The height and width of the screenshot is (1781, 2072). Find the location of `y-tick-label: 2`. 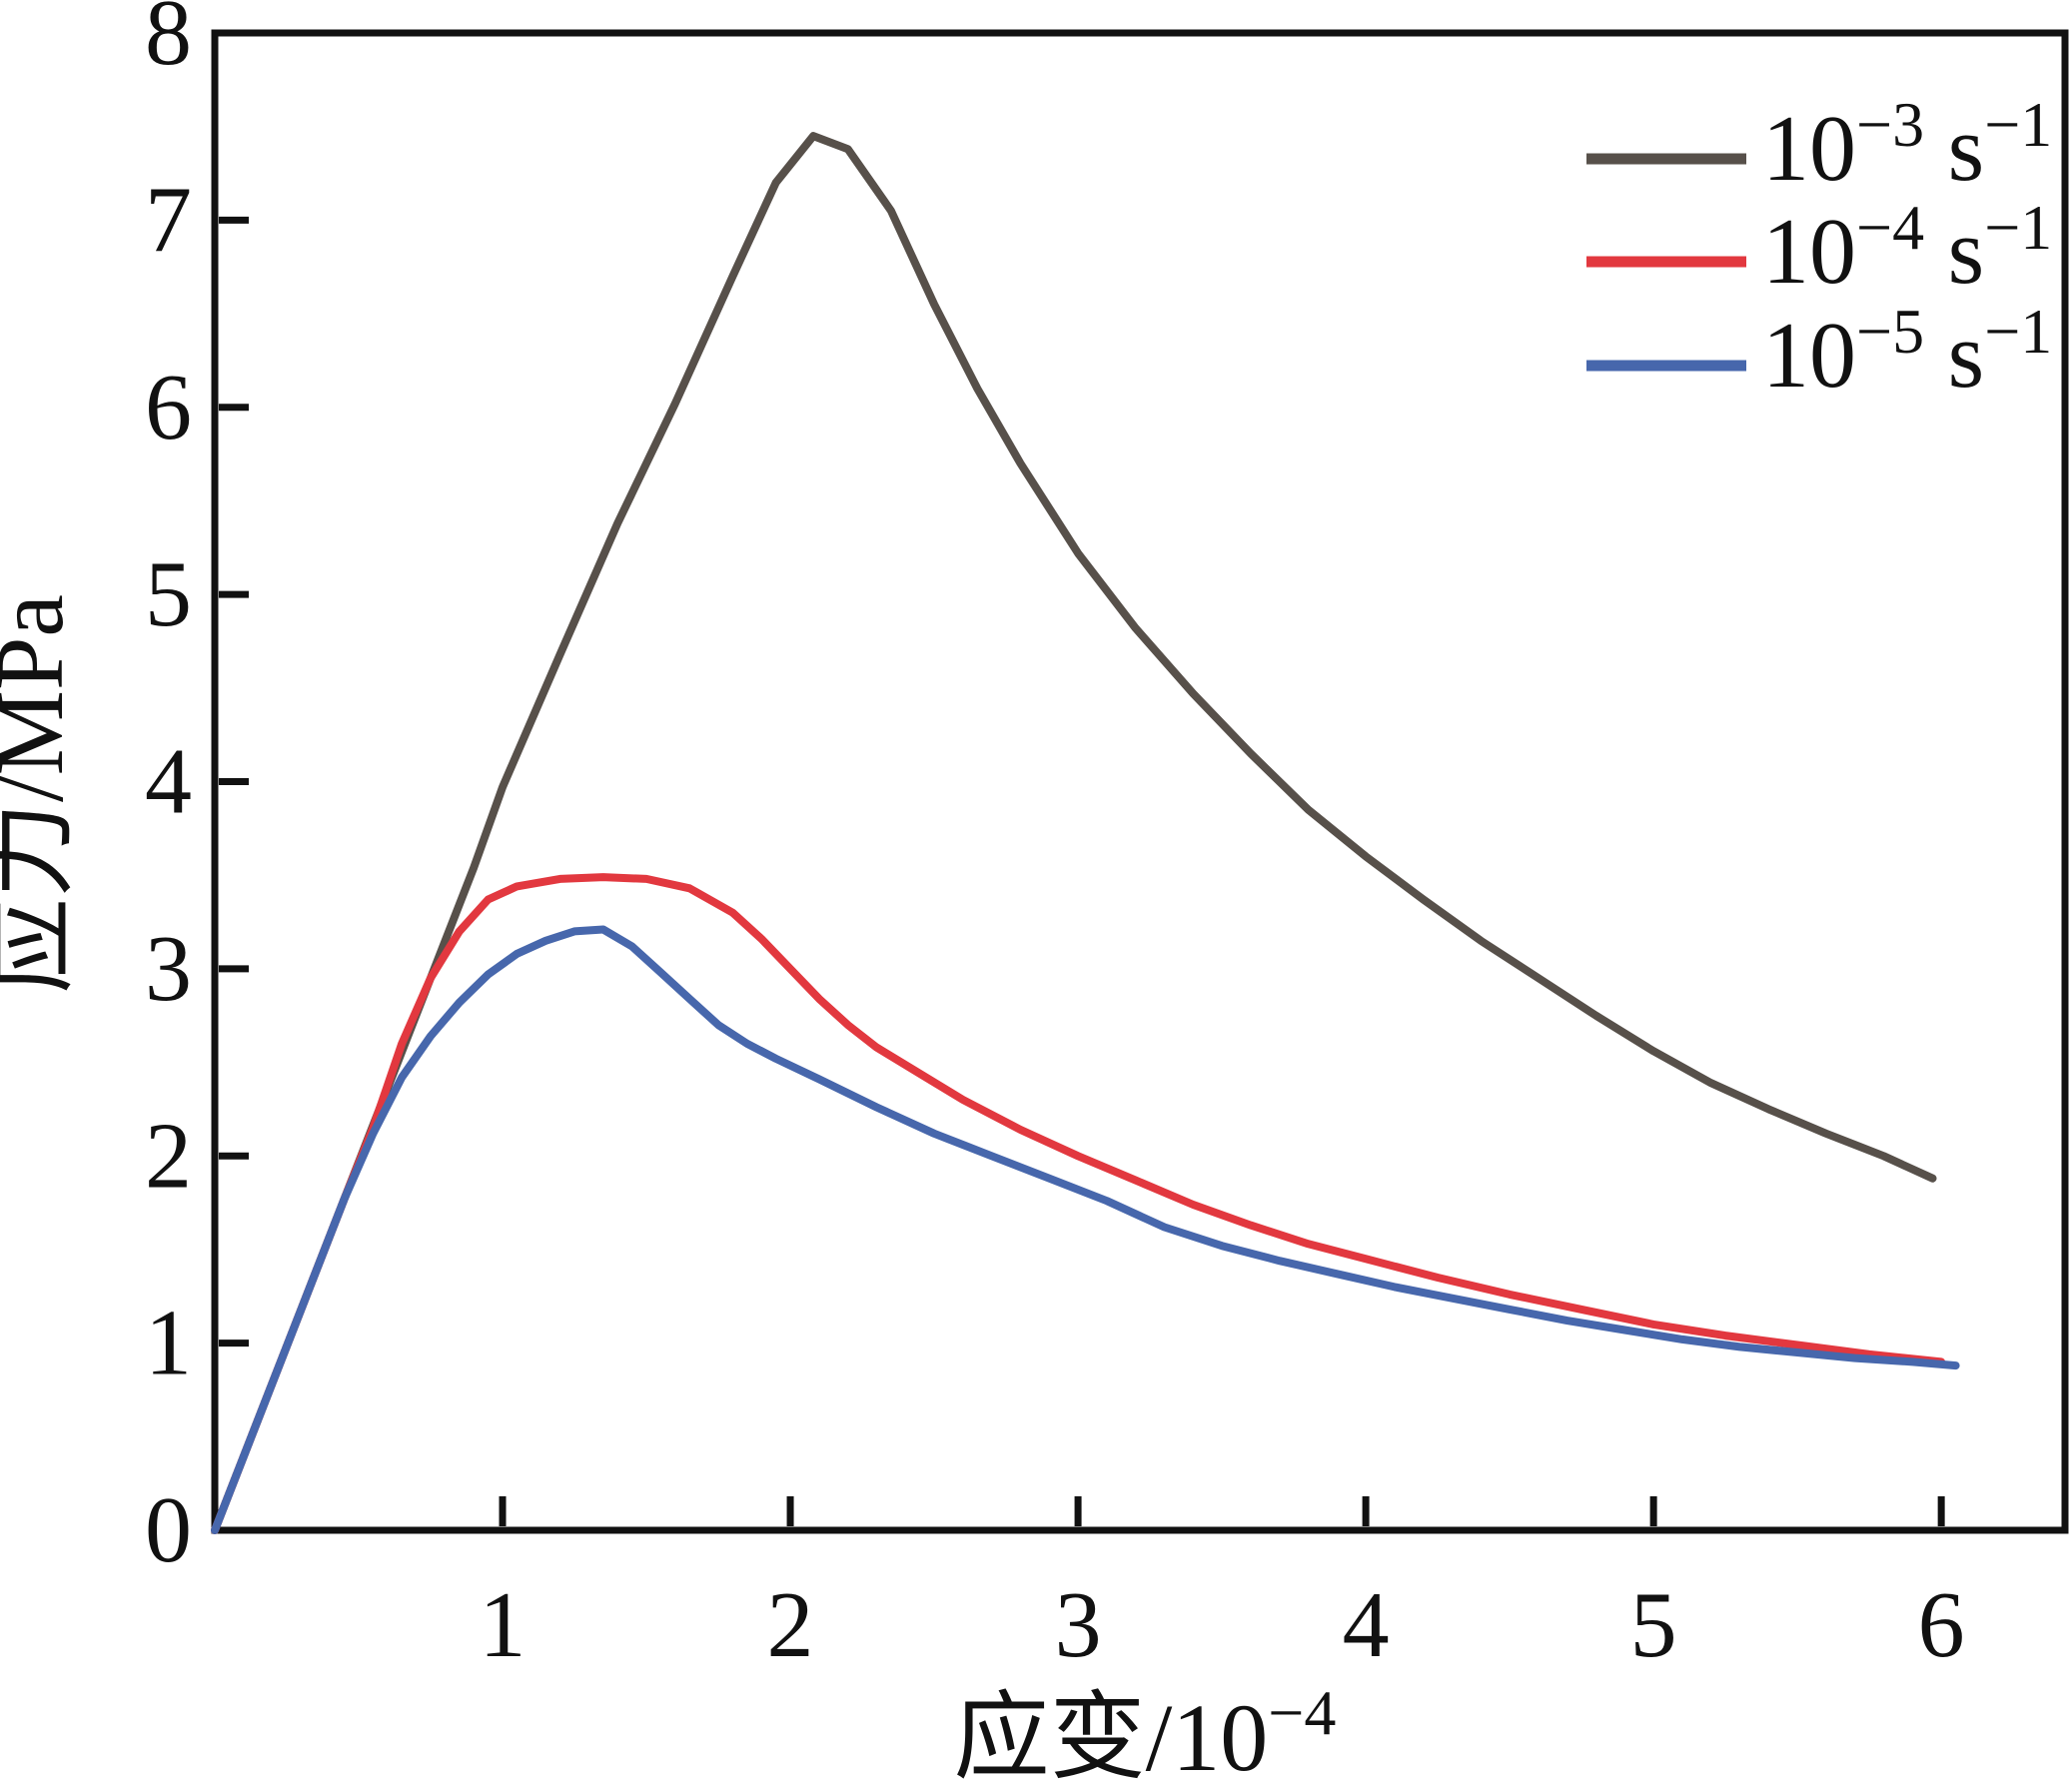

y-tick-label: 2 is located at coordinates (168, 1156).